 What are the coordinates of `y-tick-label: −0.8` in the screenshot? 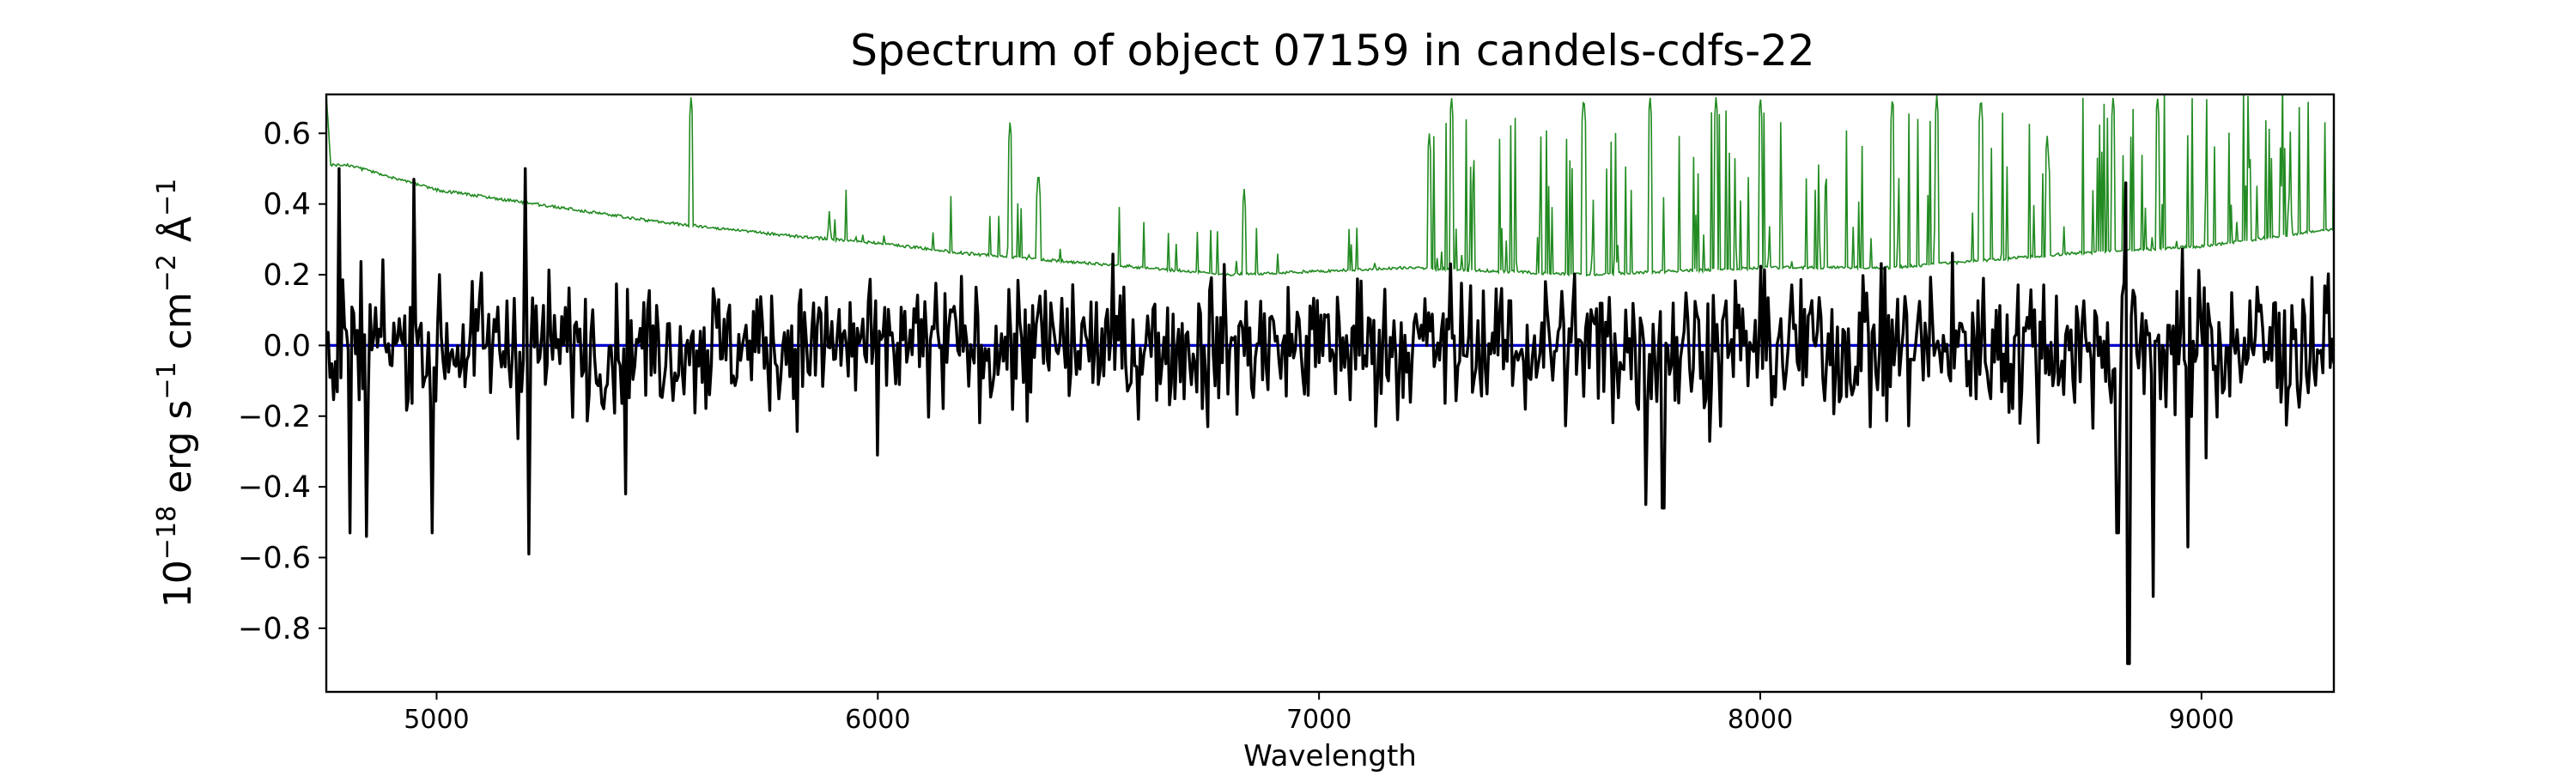 It's located at (274, 629).